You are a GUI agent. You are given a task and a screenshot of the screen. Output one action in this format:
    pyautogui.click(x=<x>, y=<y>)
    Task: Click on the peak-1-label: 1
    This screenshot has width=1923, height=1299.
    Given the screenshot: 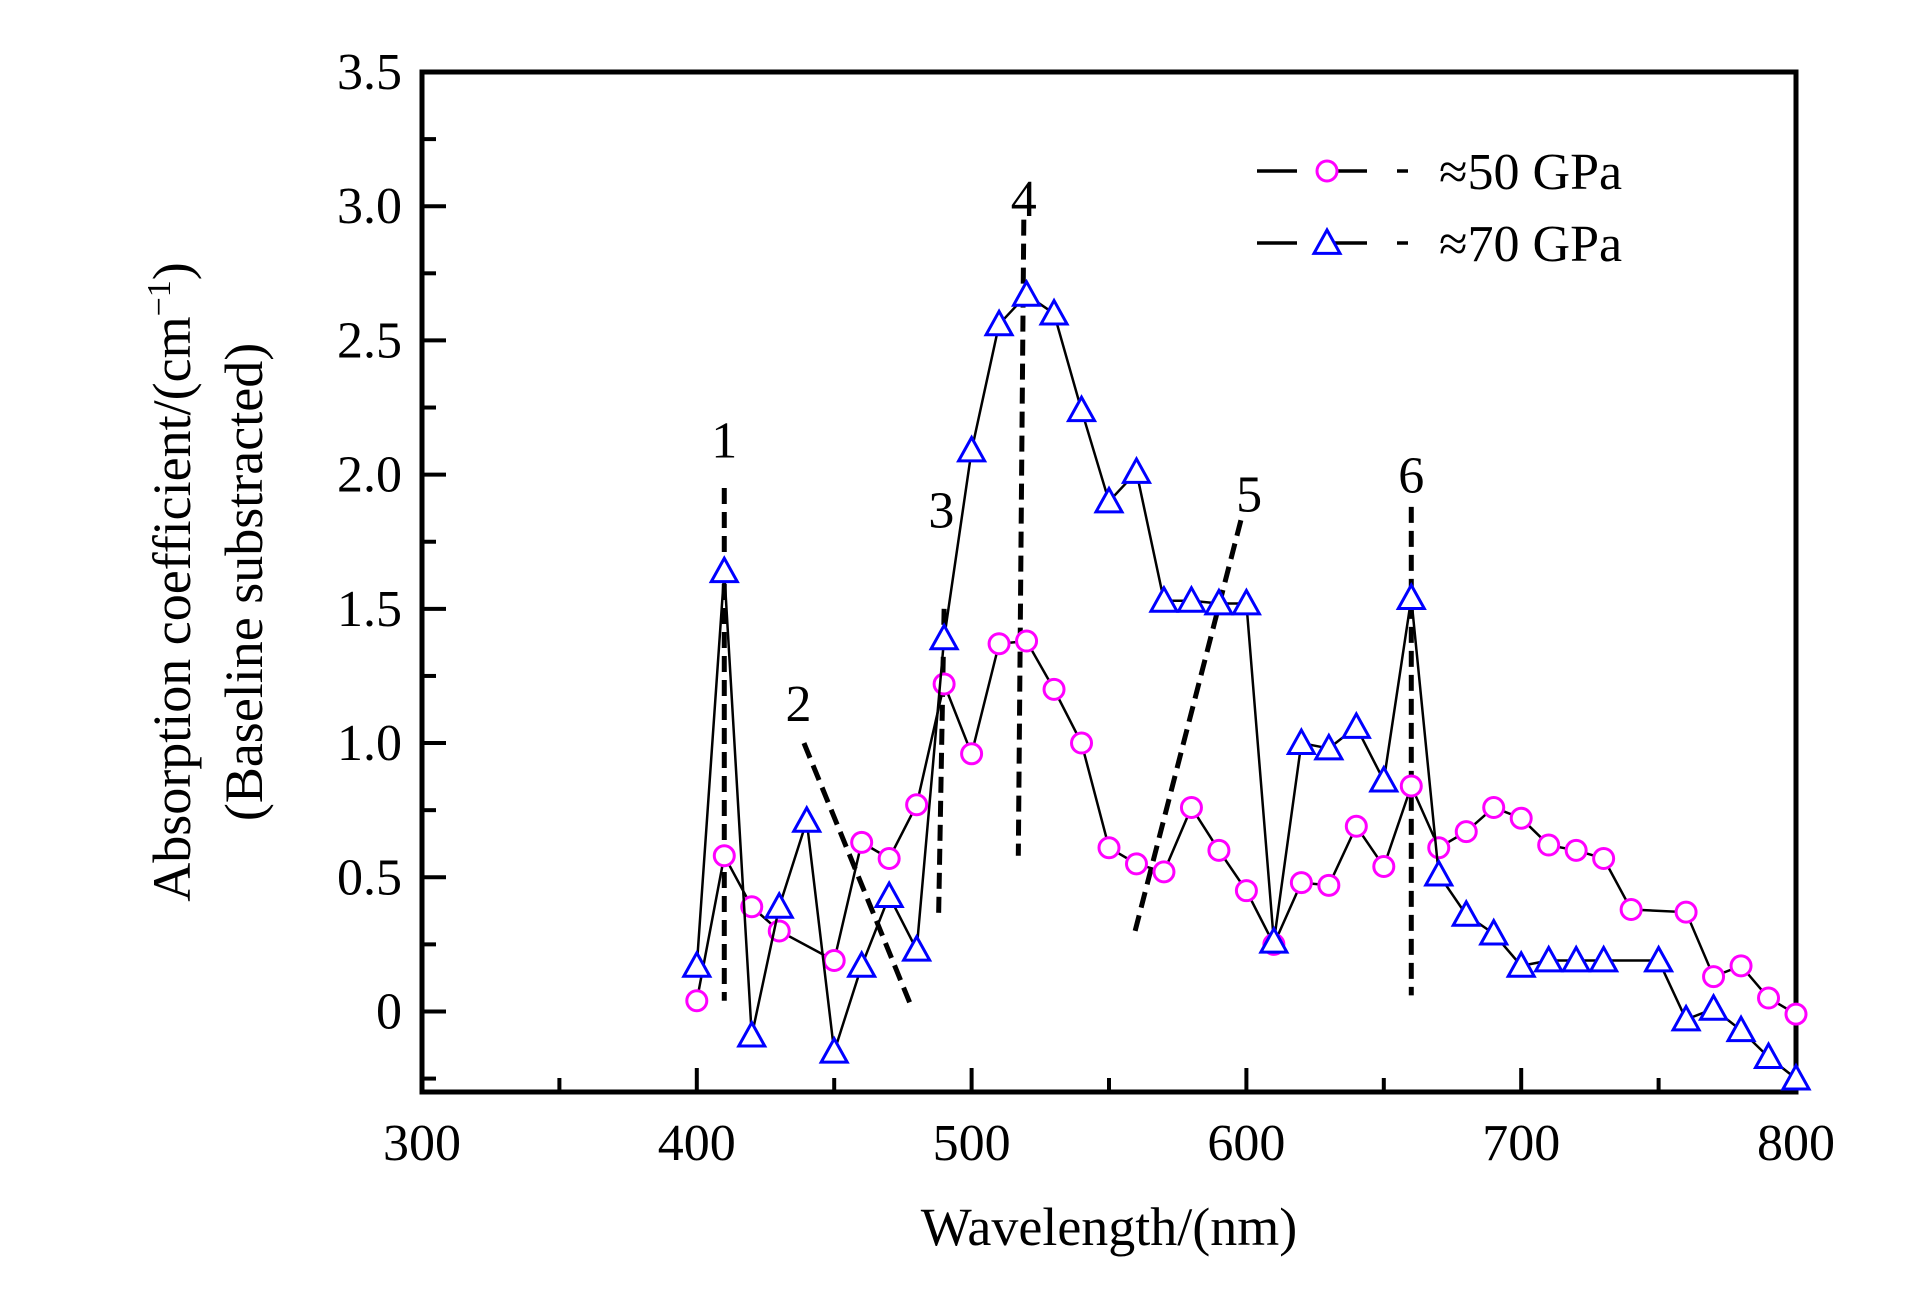 What is the action you would take?
    pyautogui.click(x=724, y=441)
    